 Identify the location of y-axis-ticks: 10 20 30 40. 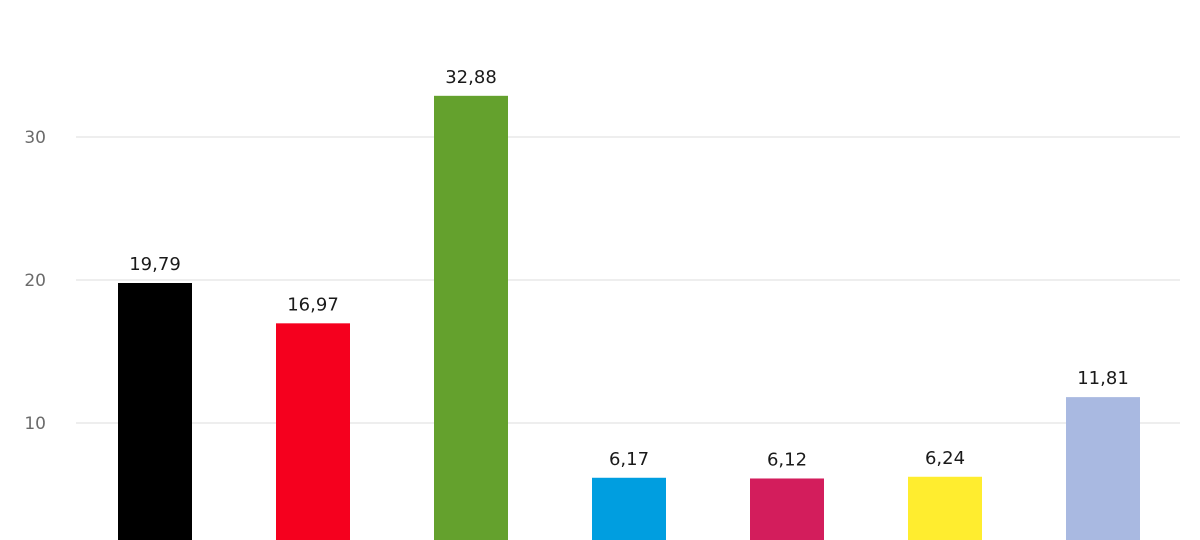
(35, 217).